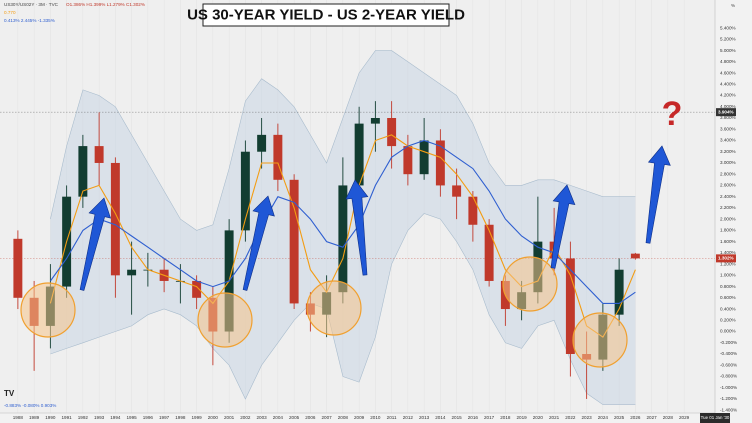 The height and width of the screenshot is (423, 752). Describe the element at coordinates (733, 211) in the screenshot. I see `y-axis-panel` at that location.